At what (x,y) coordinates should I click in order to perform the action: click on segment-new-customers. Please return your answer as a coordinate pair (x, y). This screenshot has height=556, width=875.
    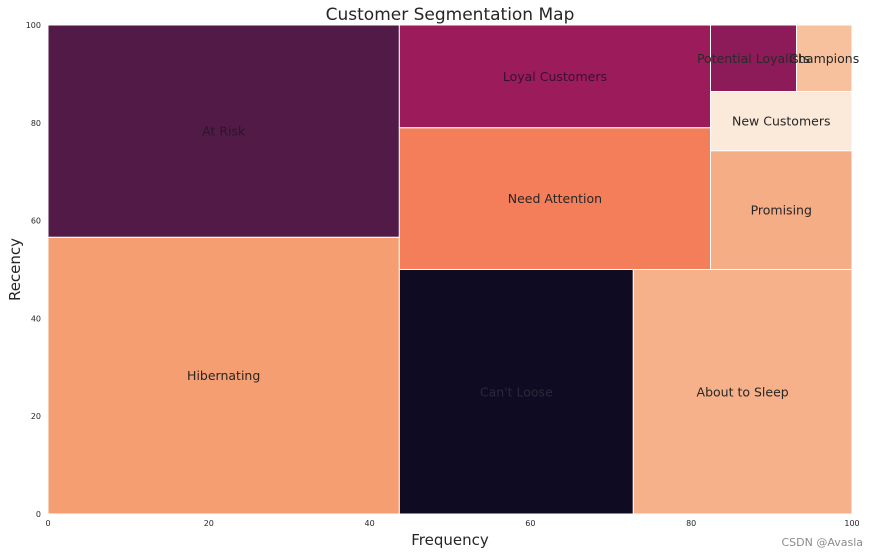
    Looking at the image, I should click on (781, 121).